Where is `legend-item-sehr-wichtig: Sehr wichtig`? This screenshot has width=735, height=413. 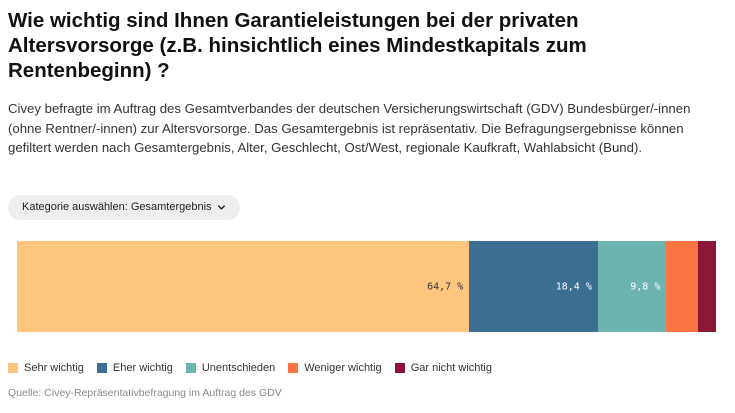 legend-item-sehr-wichtig: Sehr wichtig is located at coordinates (46, 368).